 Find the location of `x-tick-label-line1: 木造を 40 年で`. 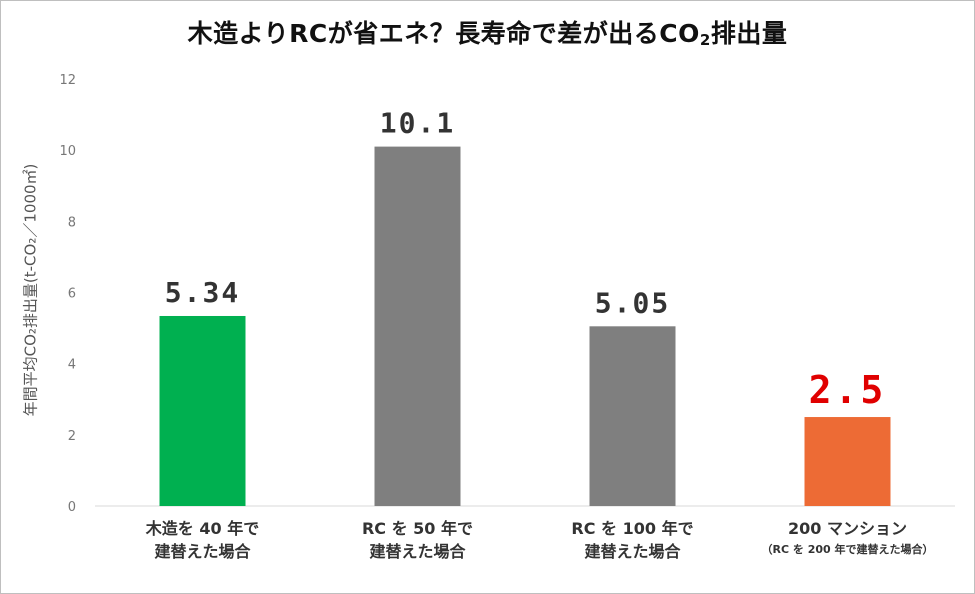

x-tick-label-line1: 木造を 40 年で is located at coordinates (202, 528).